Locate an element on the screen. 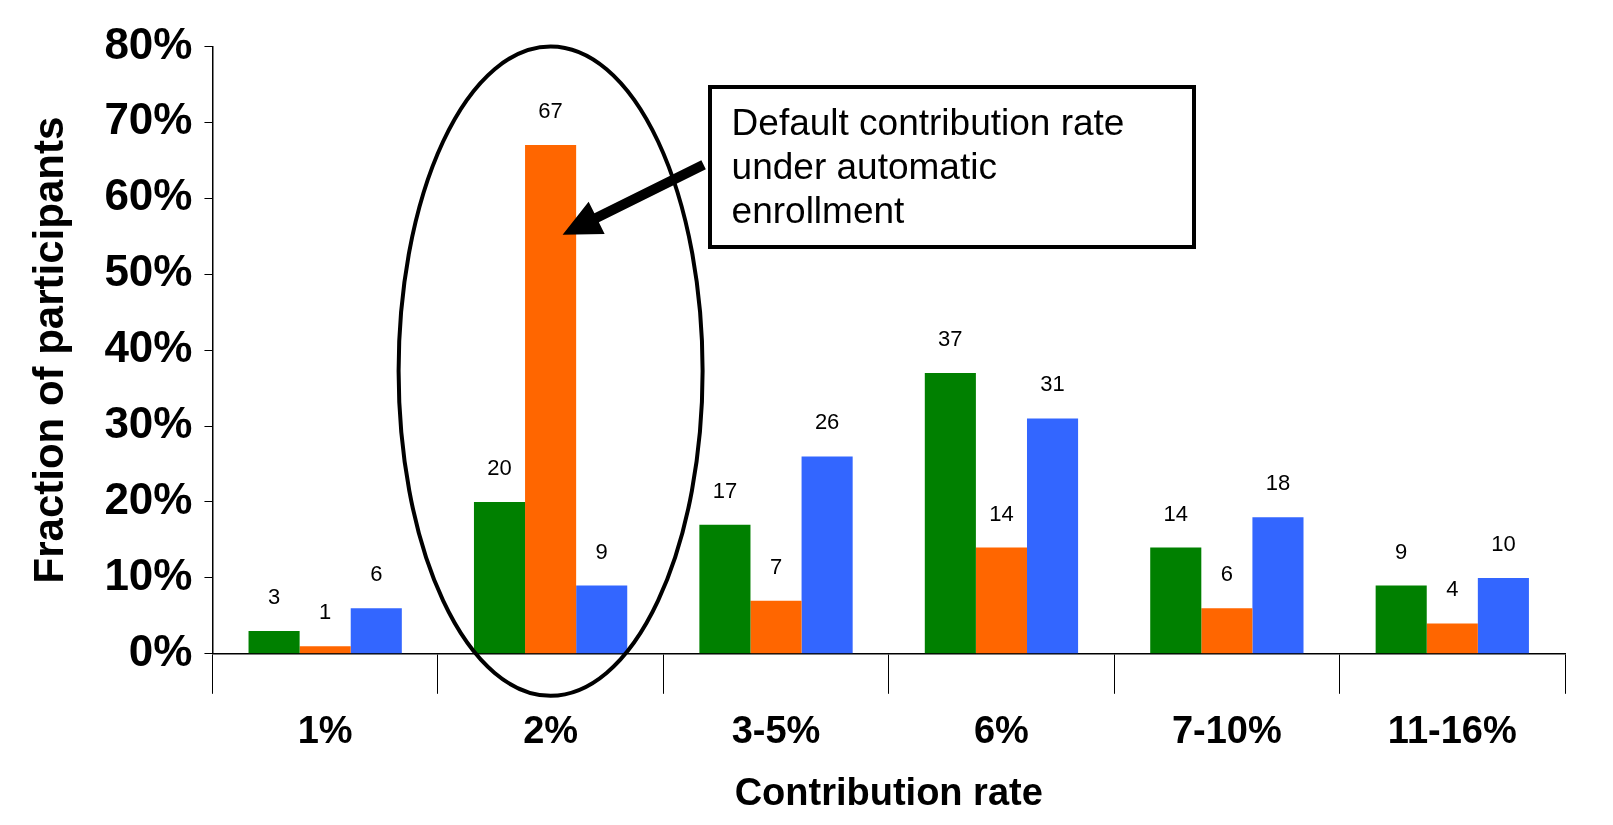 The image size is (1613, 825). y-axis-title: Fraction of participants is located at coordinates (48, 350).